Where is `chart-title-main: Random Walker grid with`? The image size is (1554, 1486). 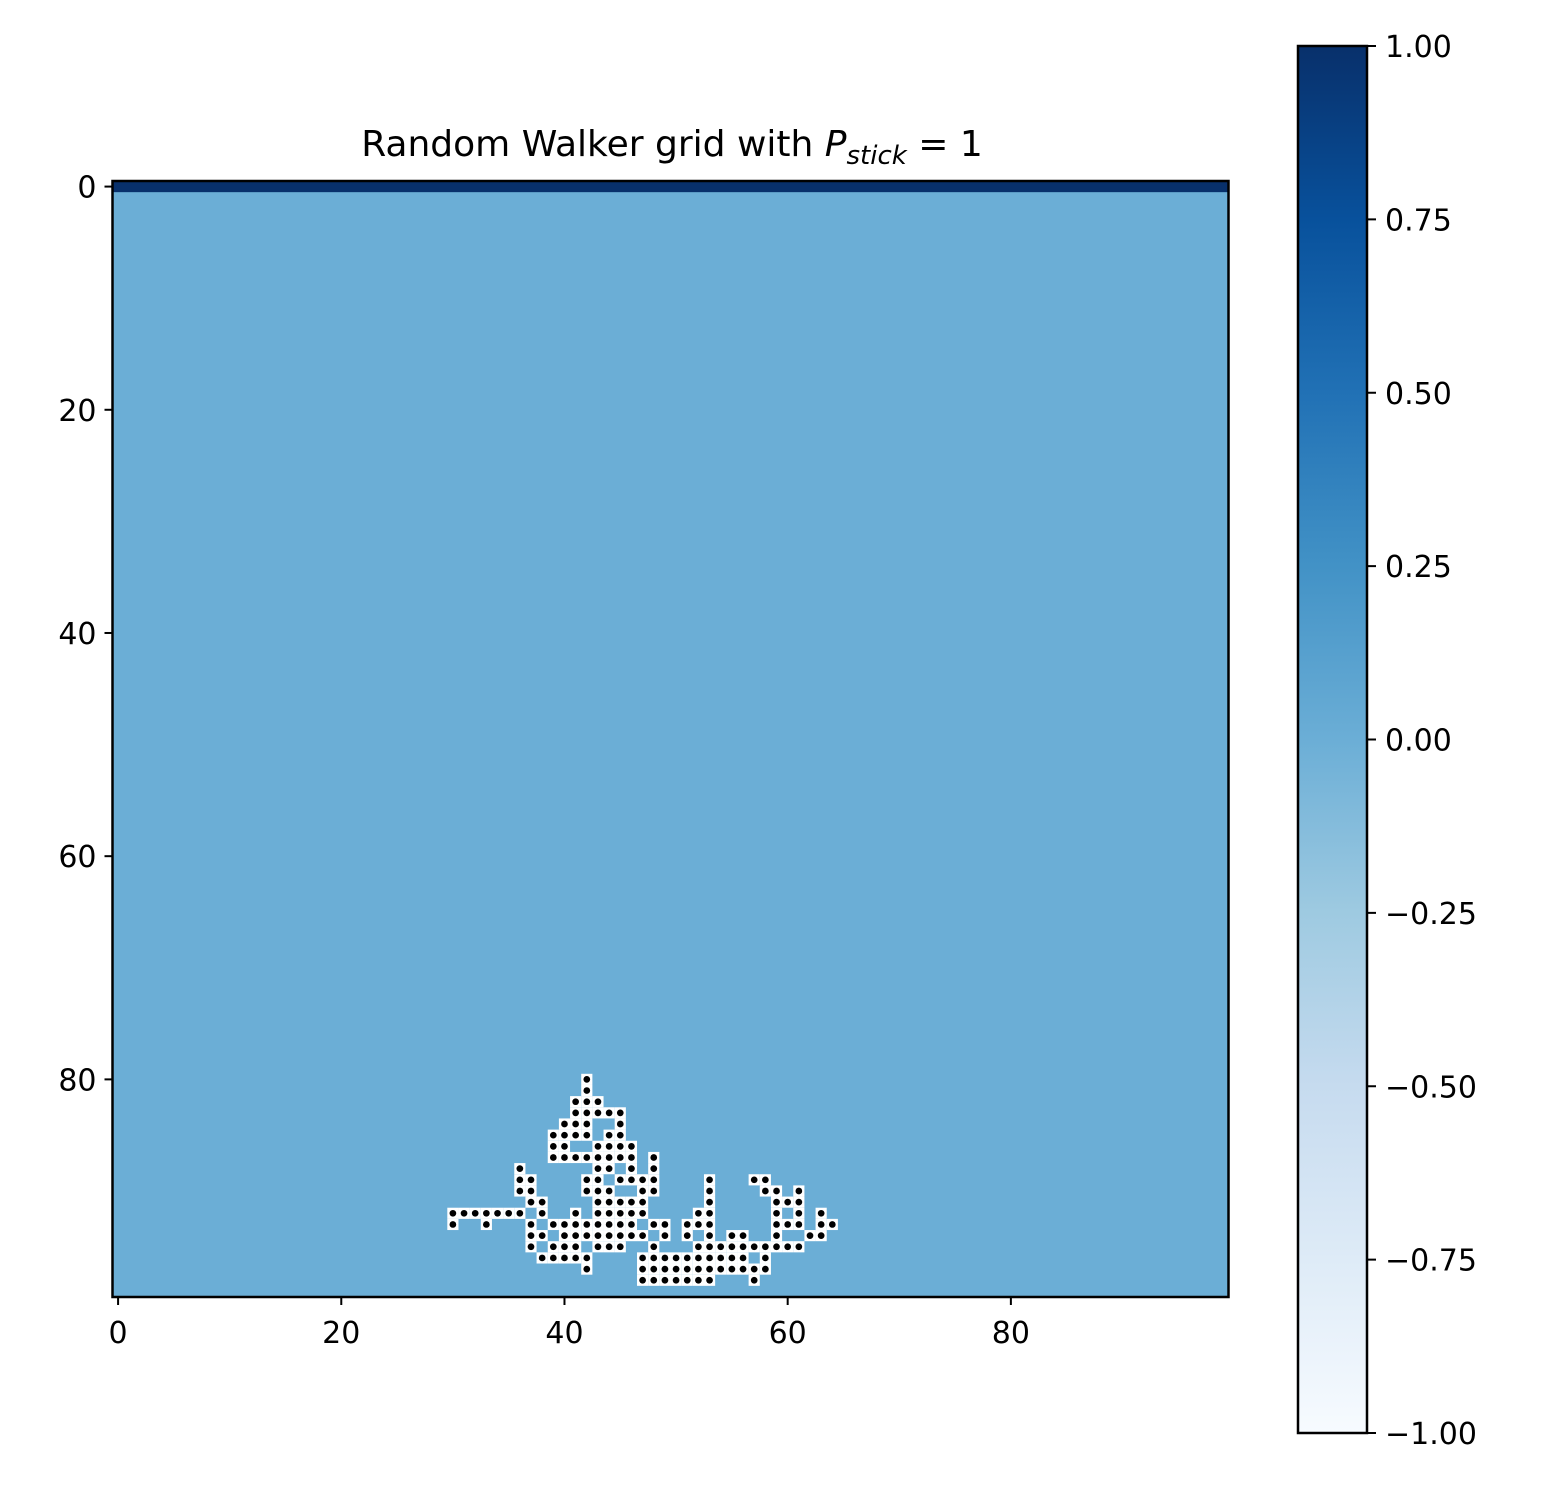
chart-title-main: Random Walker grid with is located at coordinates (593, 144).